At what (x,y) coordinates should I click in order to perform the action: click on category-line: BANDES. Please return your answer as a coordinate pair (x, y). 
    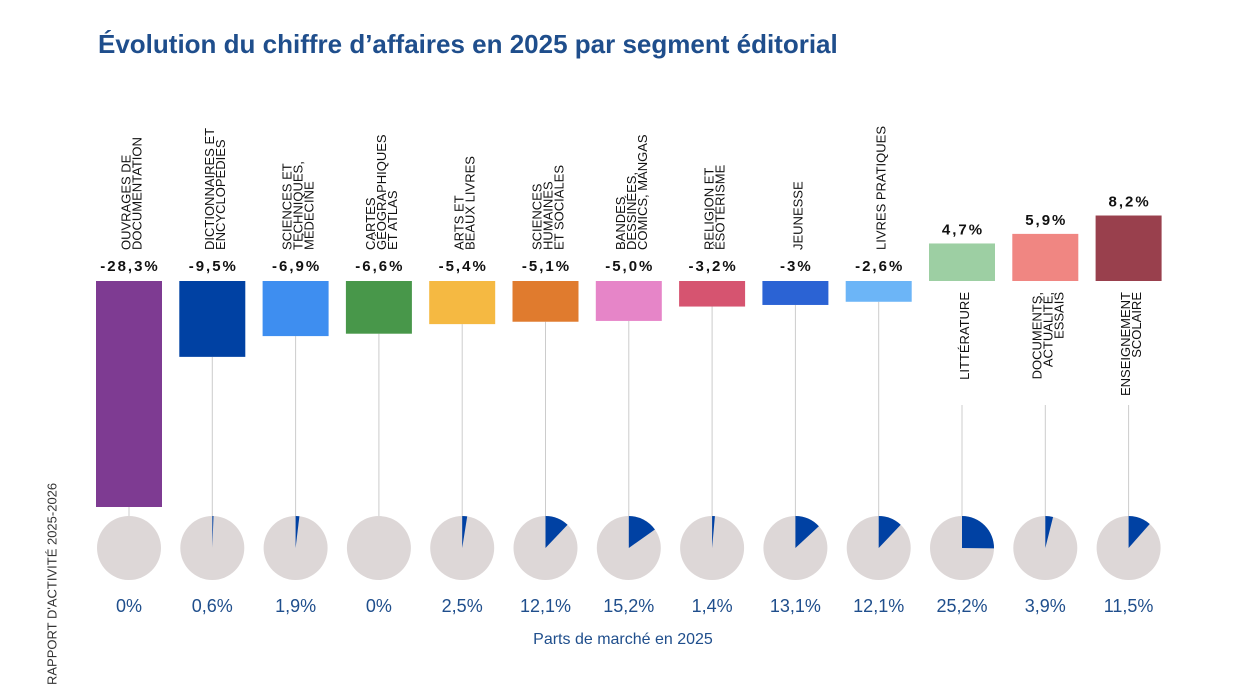
    Looking at the image, I should click on (620, 223).